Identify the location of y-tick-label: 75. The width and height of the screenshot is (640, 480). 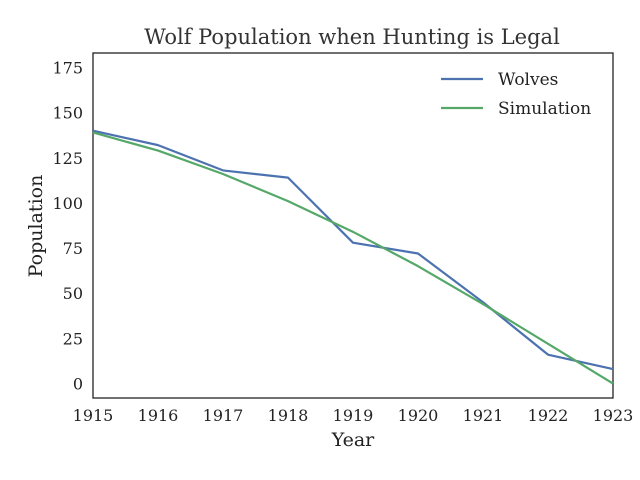
(73, 248).